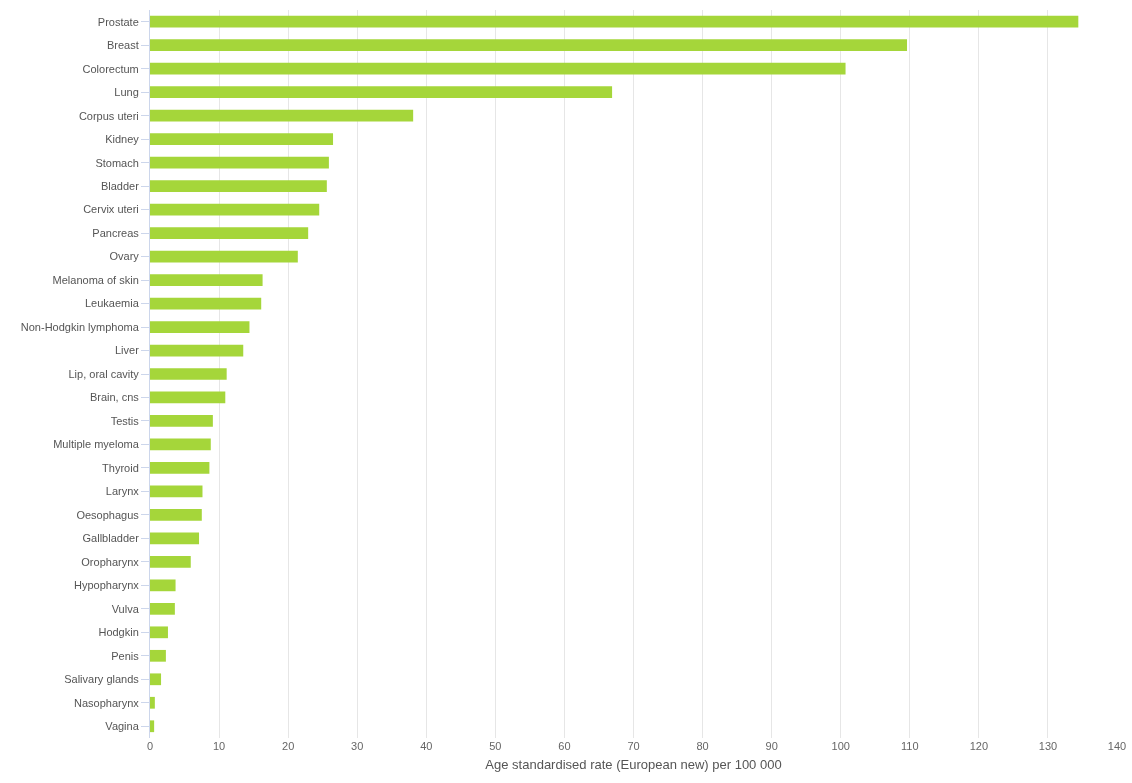  Describe the element at coordinates (125, 420) in the screenshot. I see `y-tick-label: Testis` at that location.